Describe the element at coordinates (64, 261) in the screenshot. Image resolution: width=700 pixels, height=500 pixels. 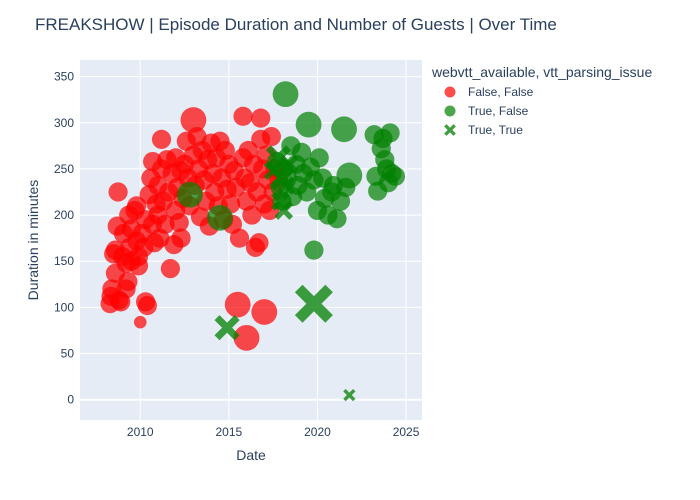
I see `y-tick-label: 150` at that location.